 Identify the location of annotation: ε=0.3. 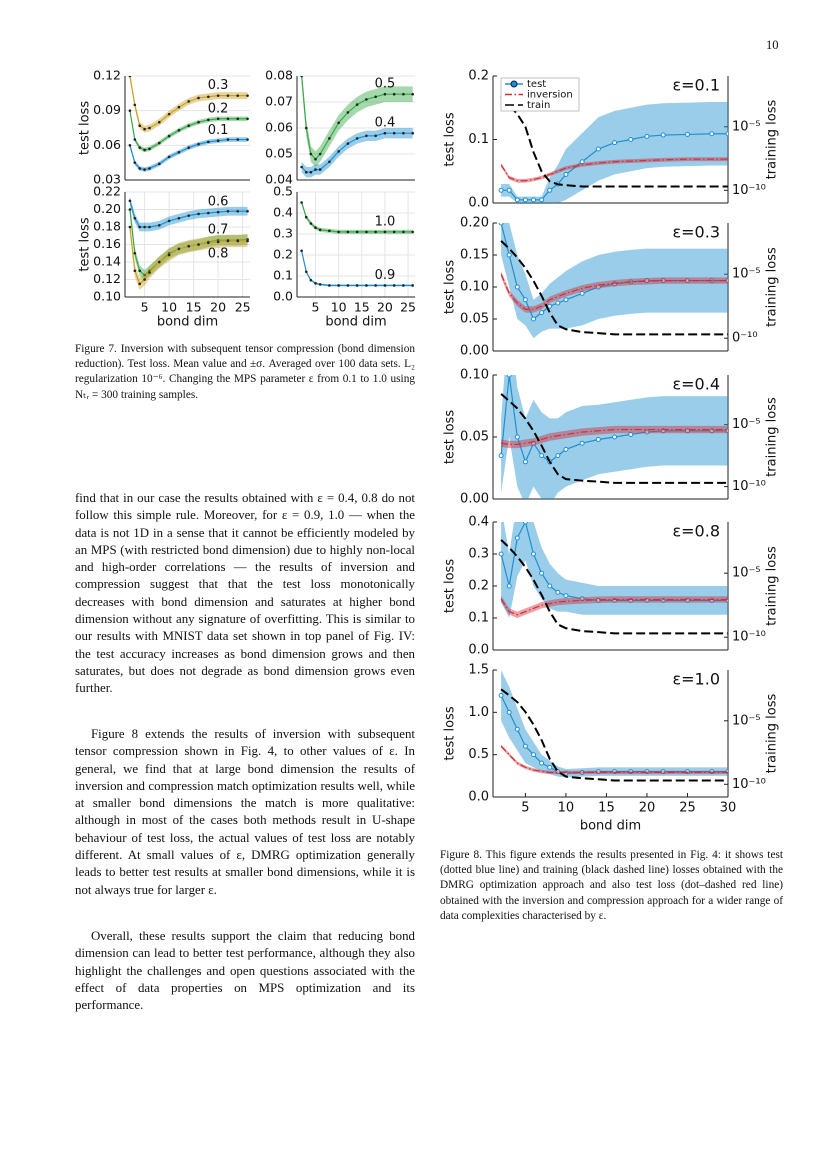
(697, 232).